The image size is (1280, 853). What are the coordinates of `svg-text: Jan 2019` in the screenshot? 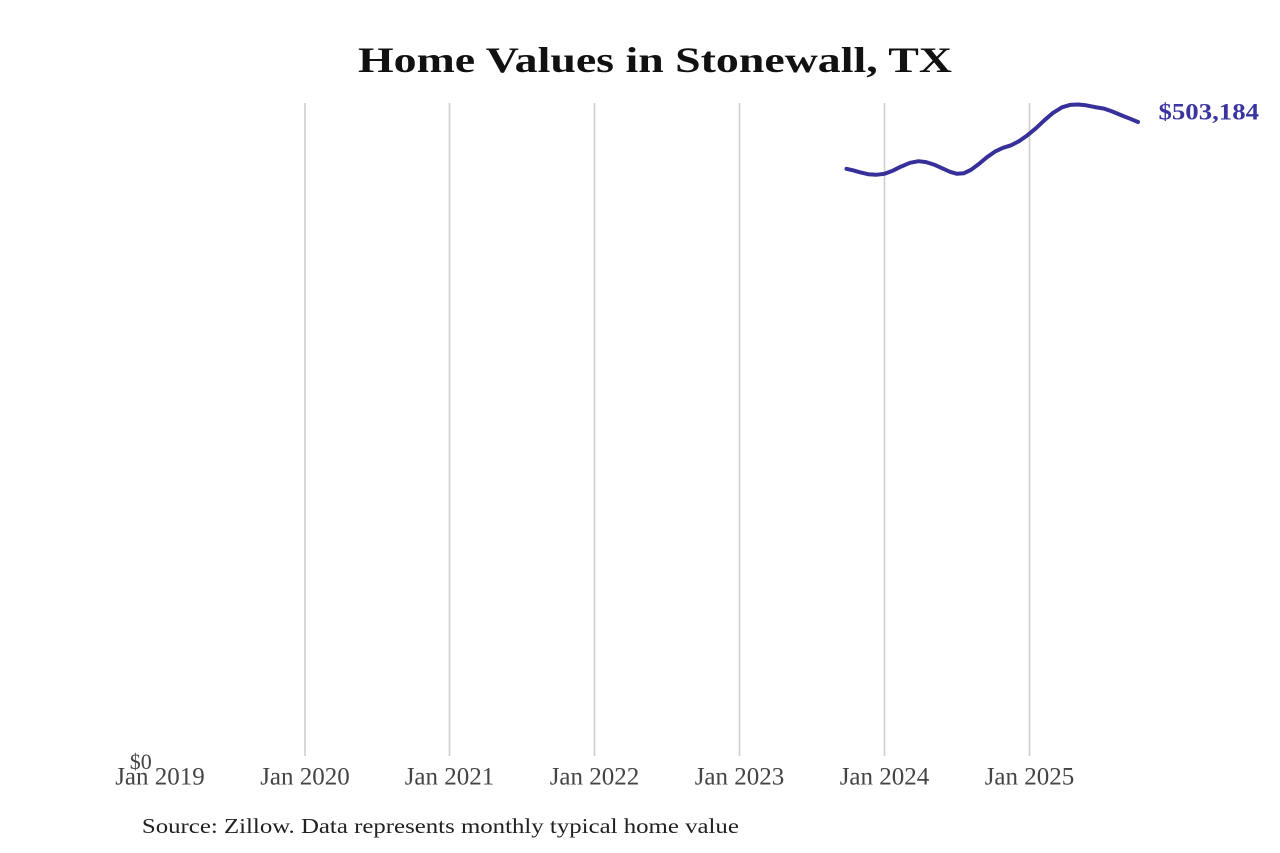 It's located at (160, 777).